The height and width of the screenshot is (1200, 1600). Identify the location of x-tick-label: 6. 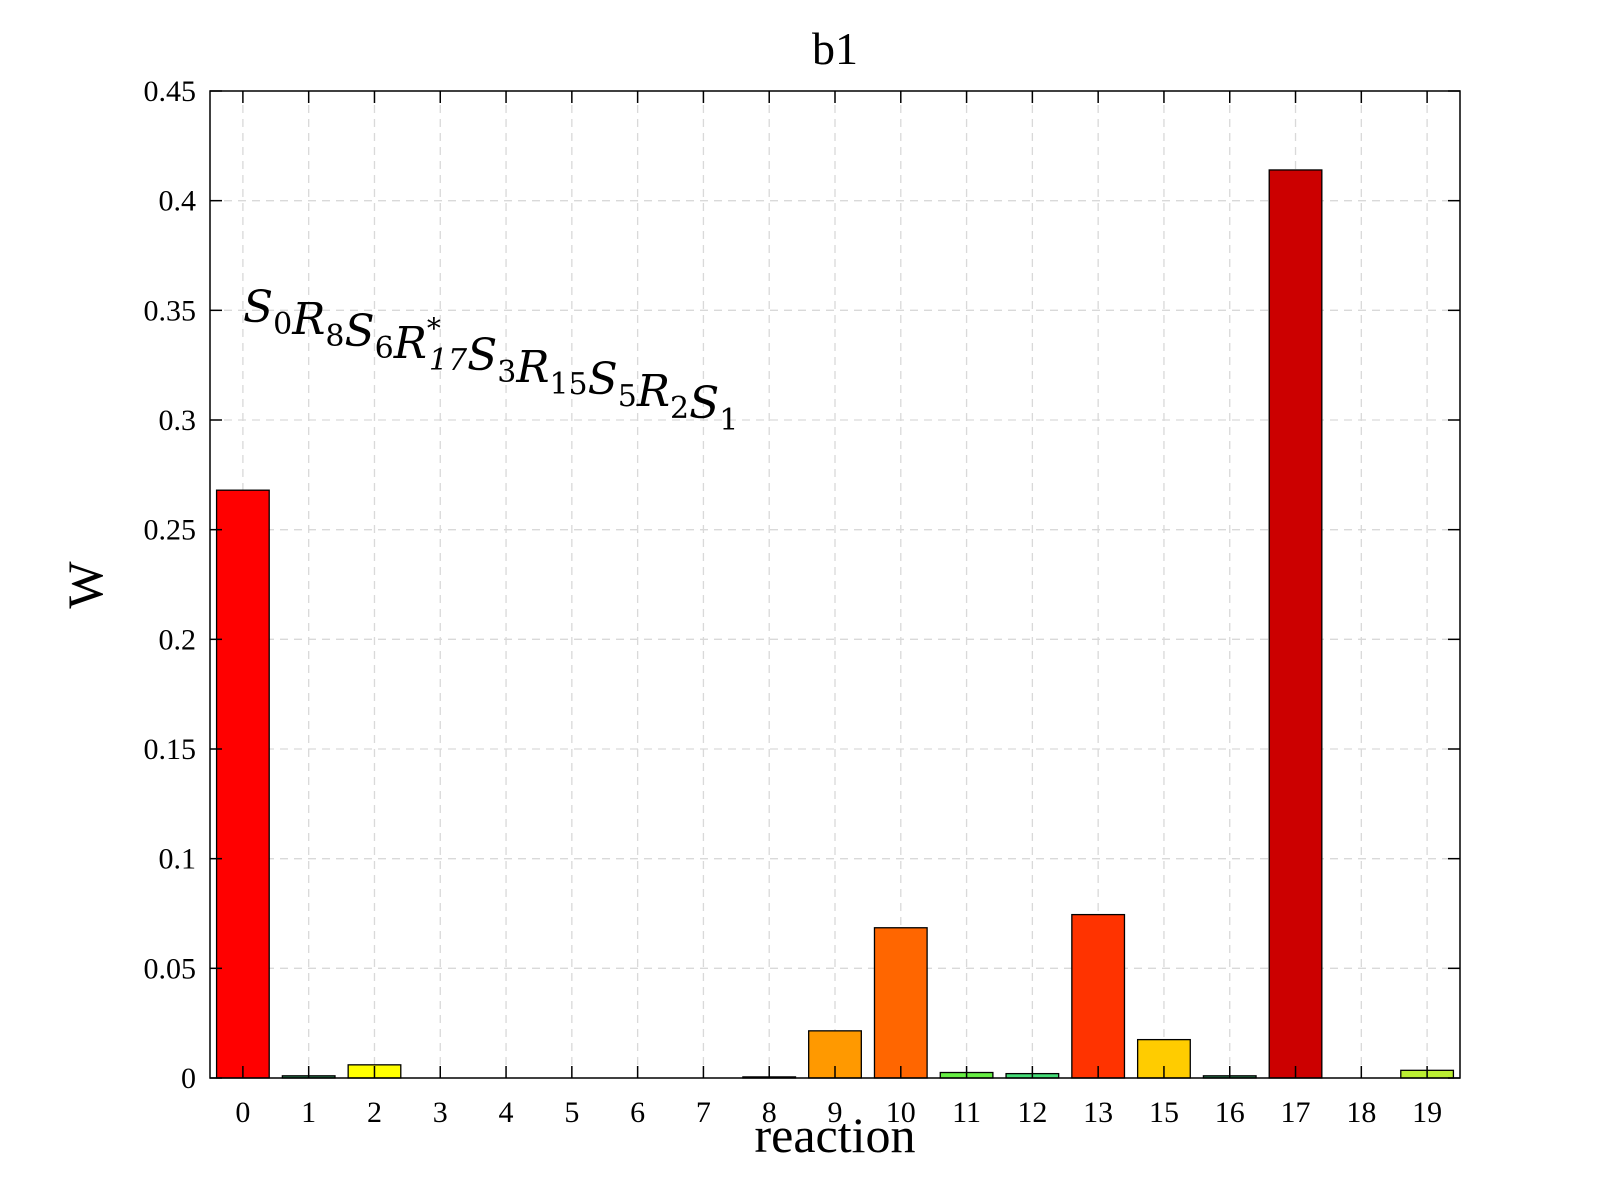
(637, 1112).